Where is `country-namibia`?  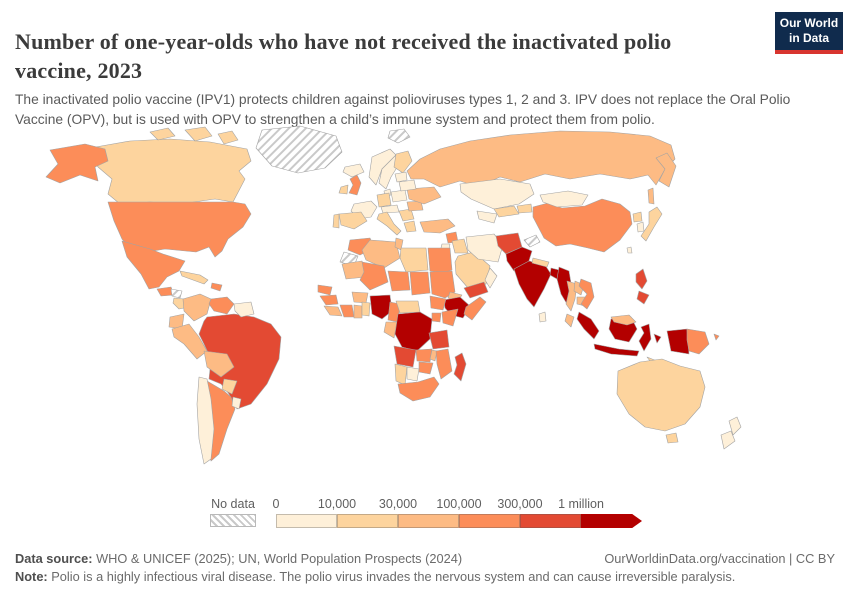
country-namibia is located at coordinates (401, 374).